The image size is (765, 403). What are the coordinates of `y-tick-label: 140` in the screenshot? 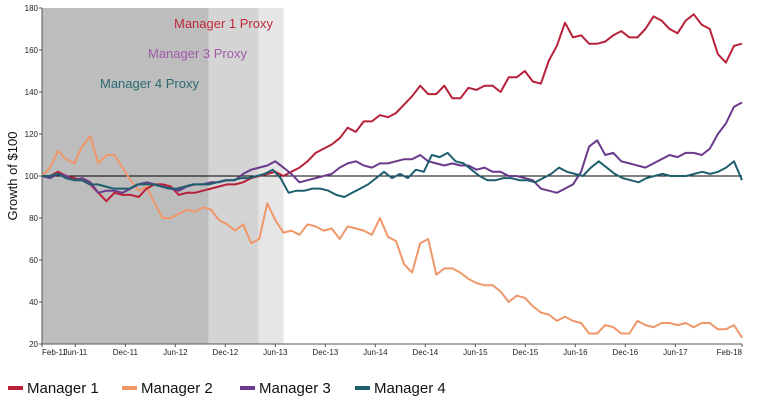 It's located at (32, 92).